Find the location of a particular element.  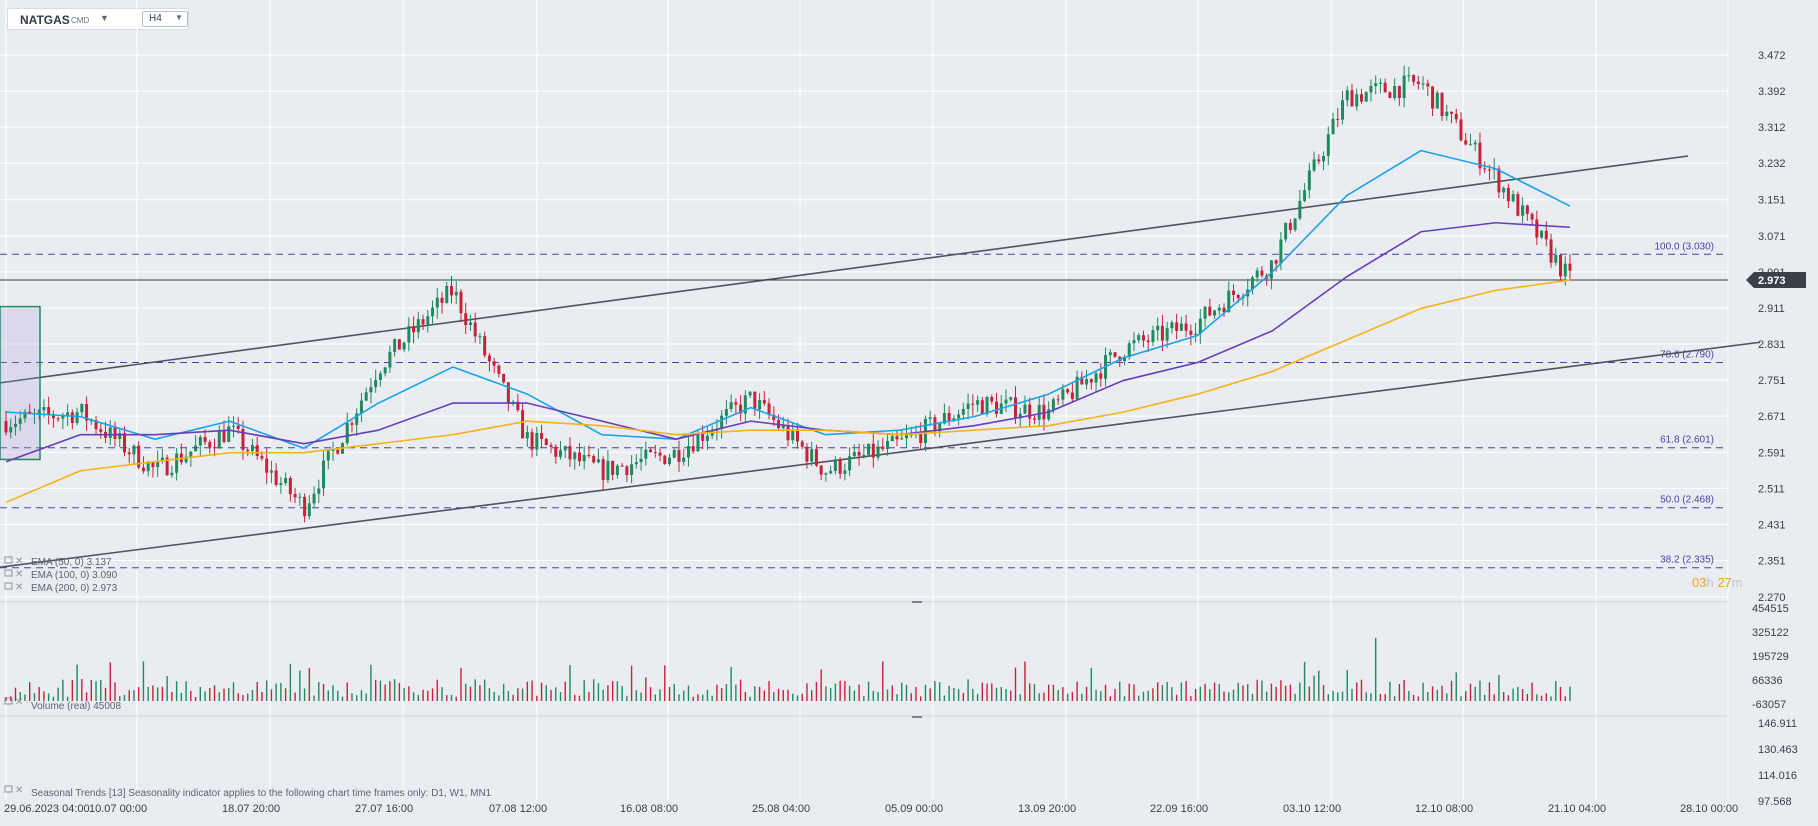

price-axis-tick: 2.831 is located at coordinates (1772, 345).